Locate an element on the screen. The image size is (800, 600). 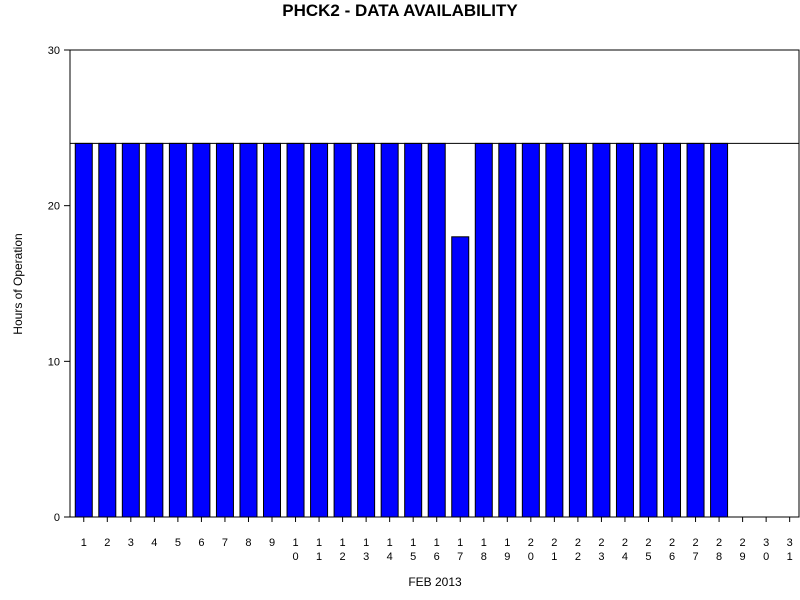
chart-title: PHCK2 - DATA AVAILABILITY is located at coordinates (400, 10).